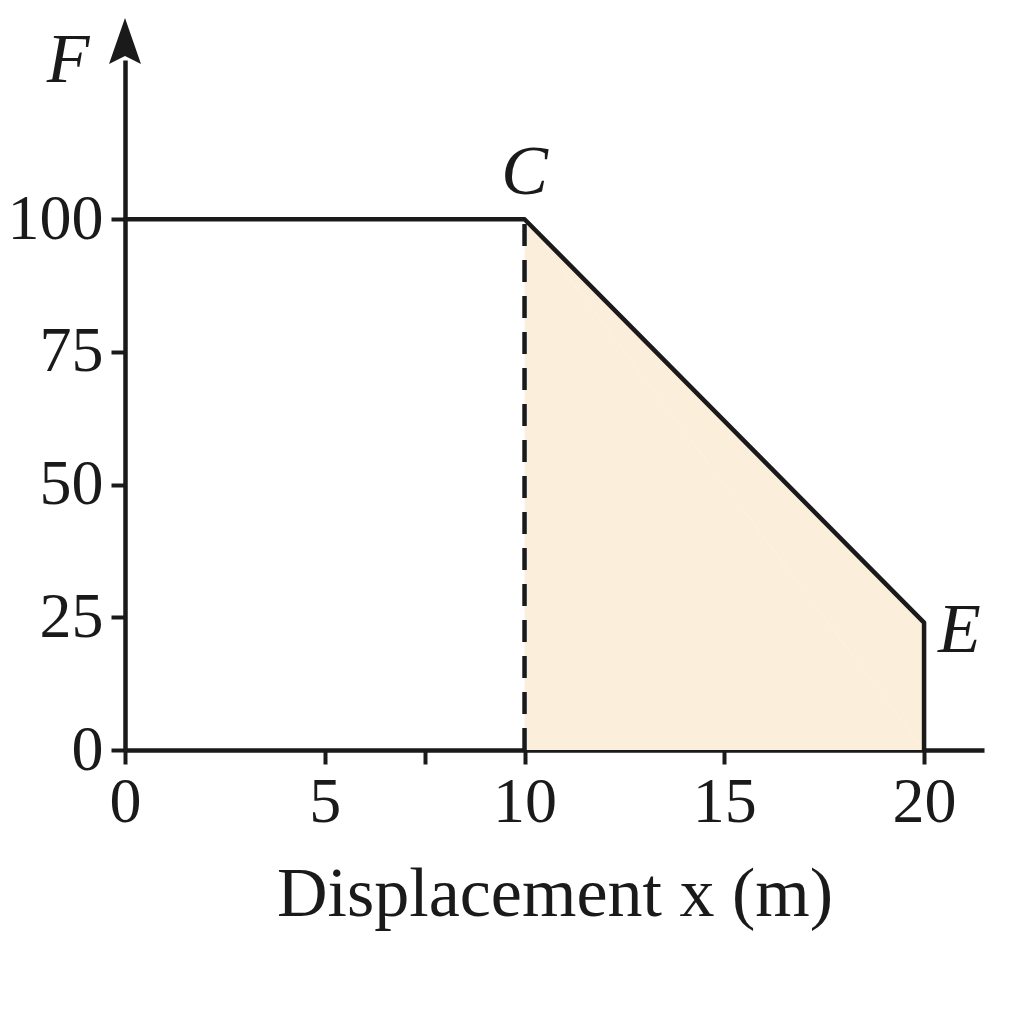  I want to click on annotation: E, so click(959, 628).